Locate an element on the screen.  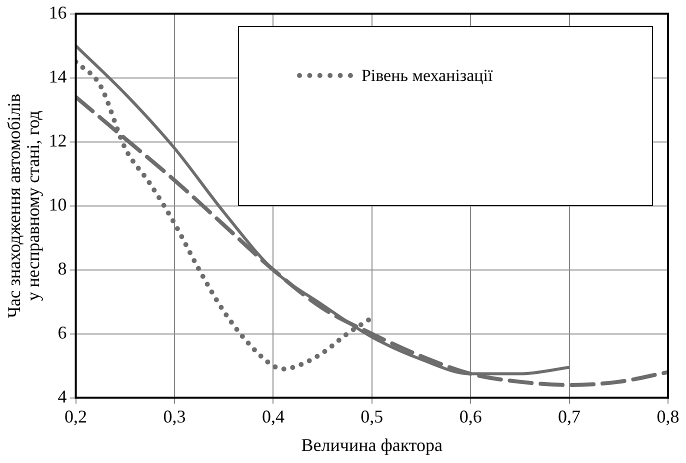
x-tick-label: 0,7 is located at coordinates (569, 416).